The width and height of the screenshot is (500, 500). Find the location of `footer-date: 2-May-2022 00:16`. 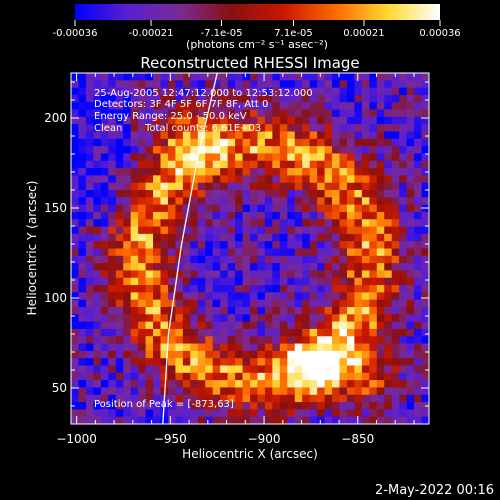

footer-date: 2-May-2022 00:16 is located at coordinates (434, 490).